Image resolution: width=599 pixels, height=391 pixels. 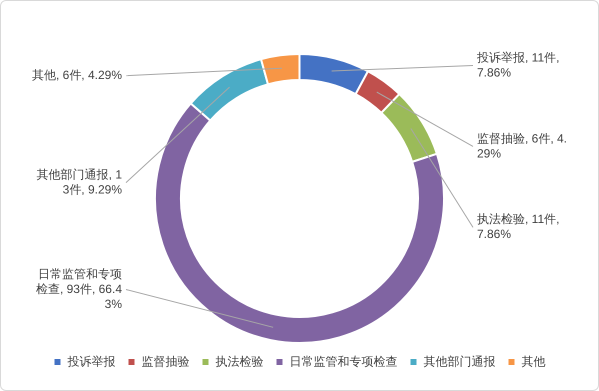 I want to click on data-label: 监督抽验, 6件, 4.29%, so click(x=522, y=145).